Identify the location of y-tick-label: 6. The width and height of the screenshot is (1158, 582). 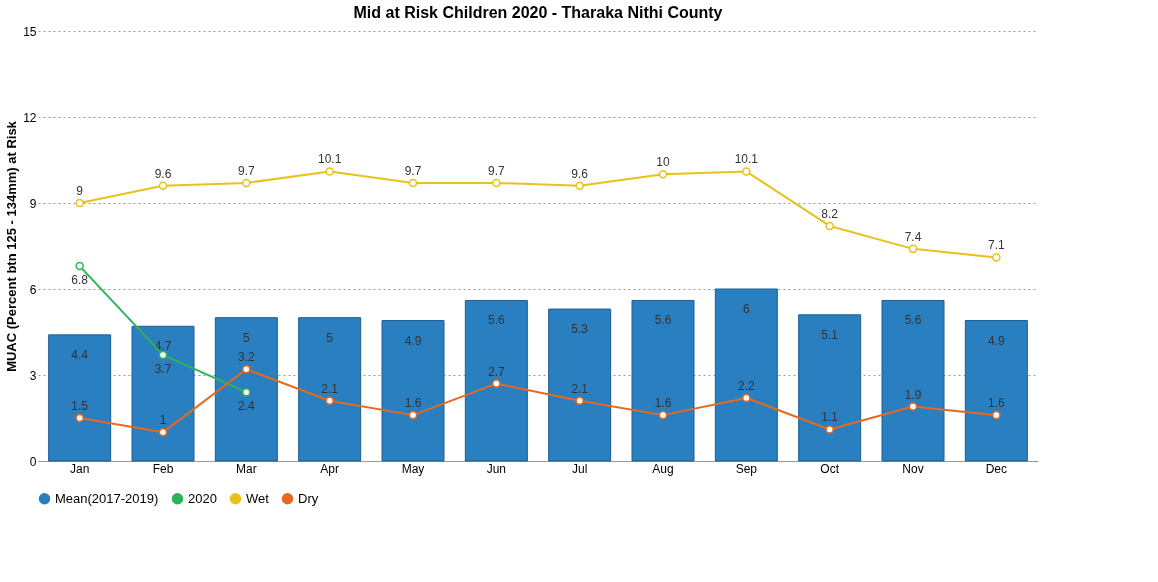
(33, 289).